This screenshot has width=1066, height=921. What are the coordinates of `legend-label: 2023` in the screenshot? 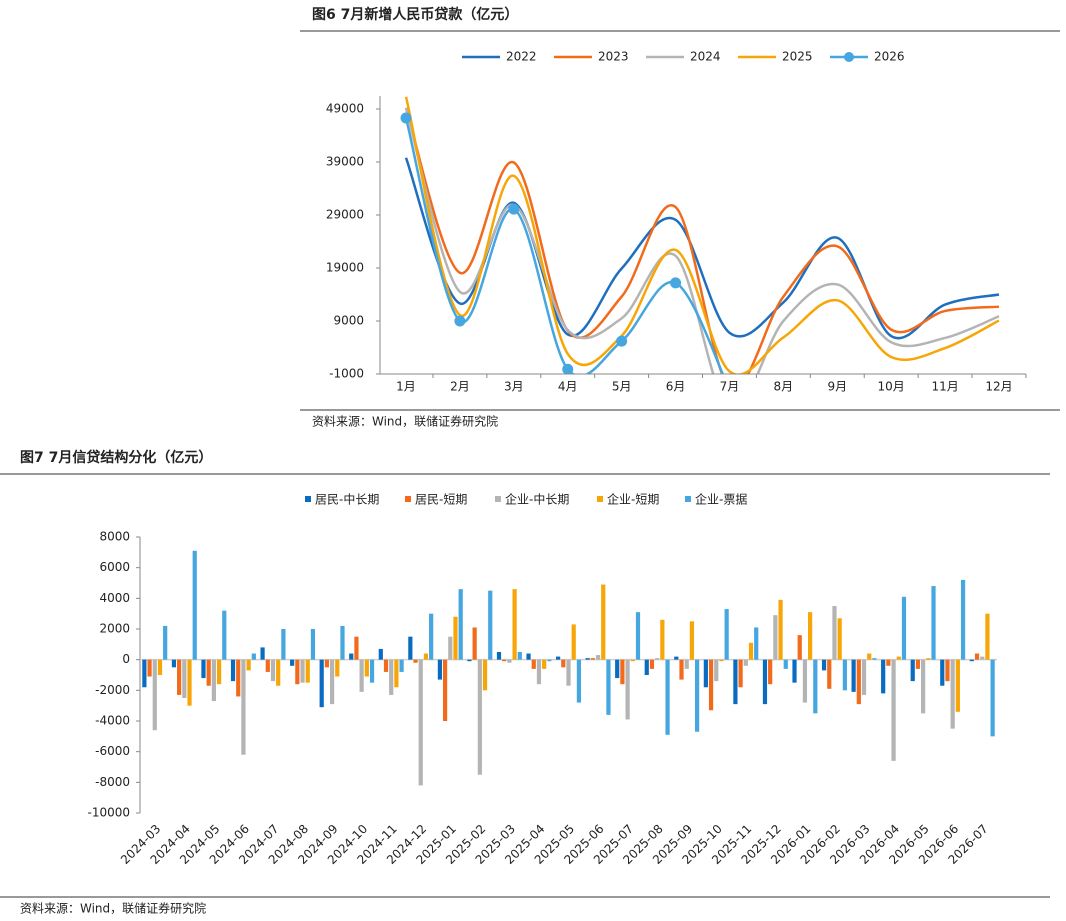 It's located at (613, 57).